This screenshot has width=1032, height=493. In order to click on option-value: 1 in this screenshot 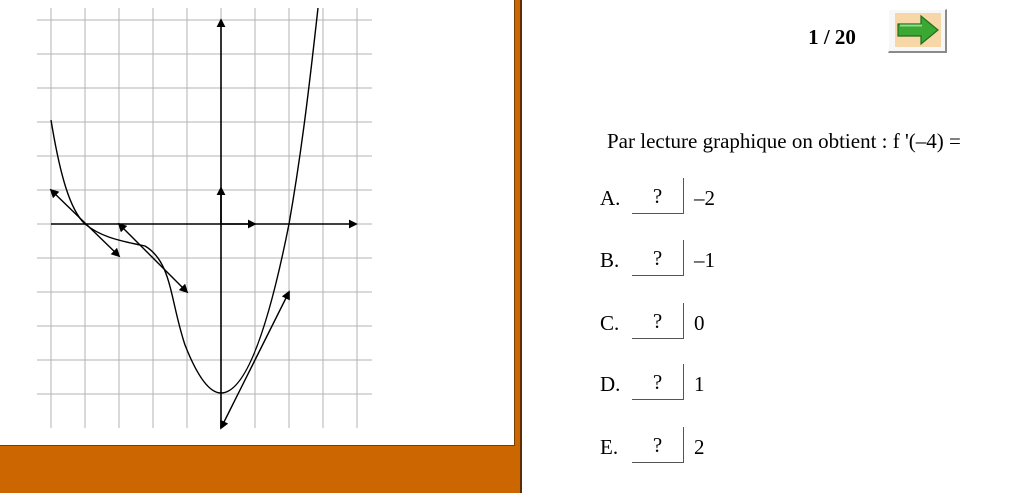, I will do `click(699, 384)`.